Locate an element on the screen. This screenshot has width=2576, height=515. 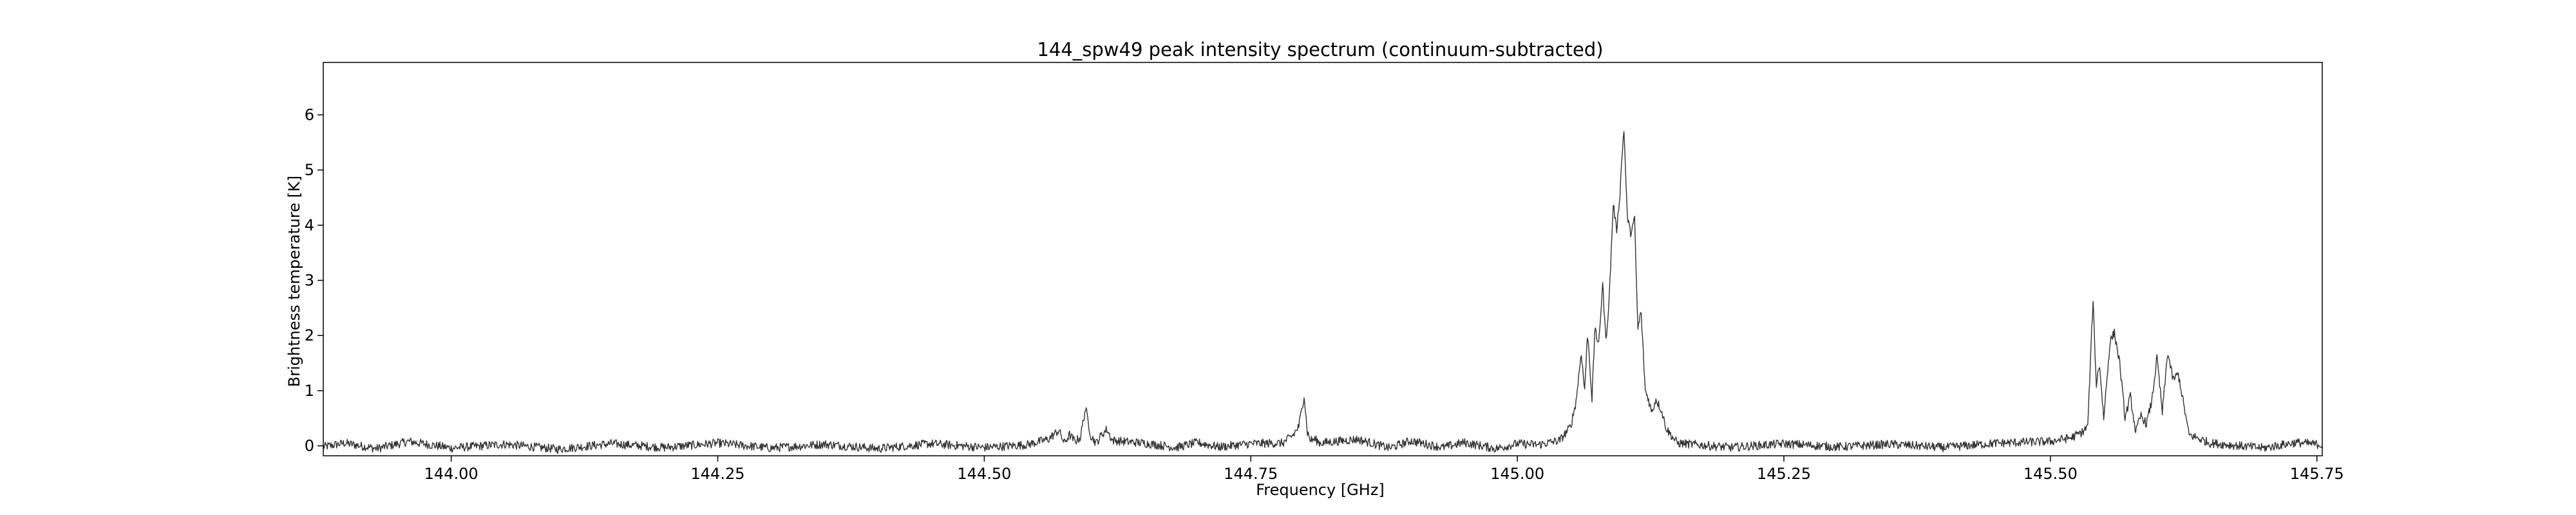
y-tick-label: 0 is located at coordinates (309, 446).